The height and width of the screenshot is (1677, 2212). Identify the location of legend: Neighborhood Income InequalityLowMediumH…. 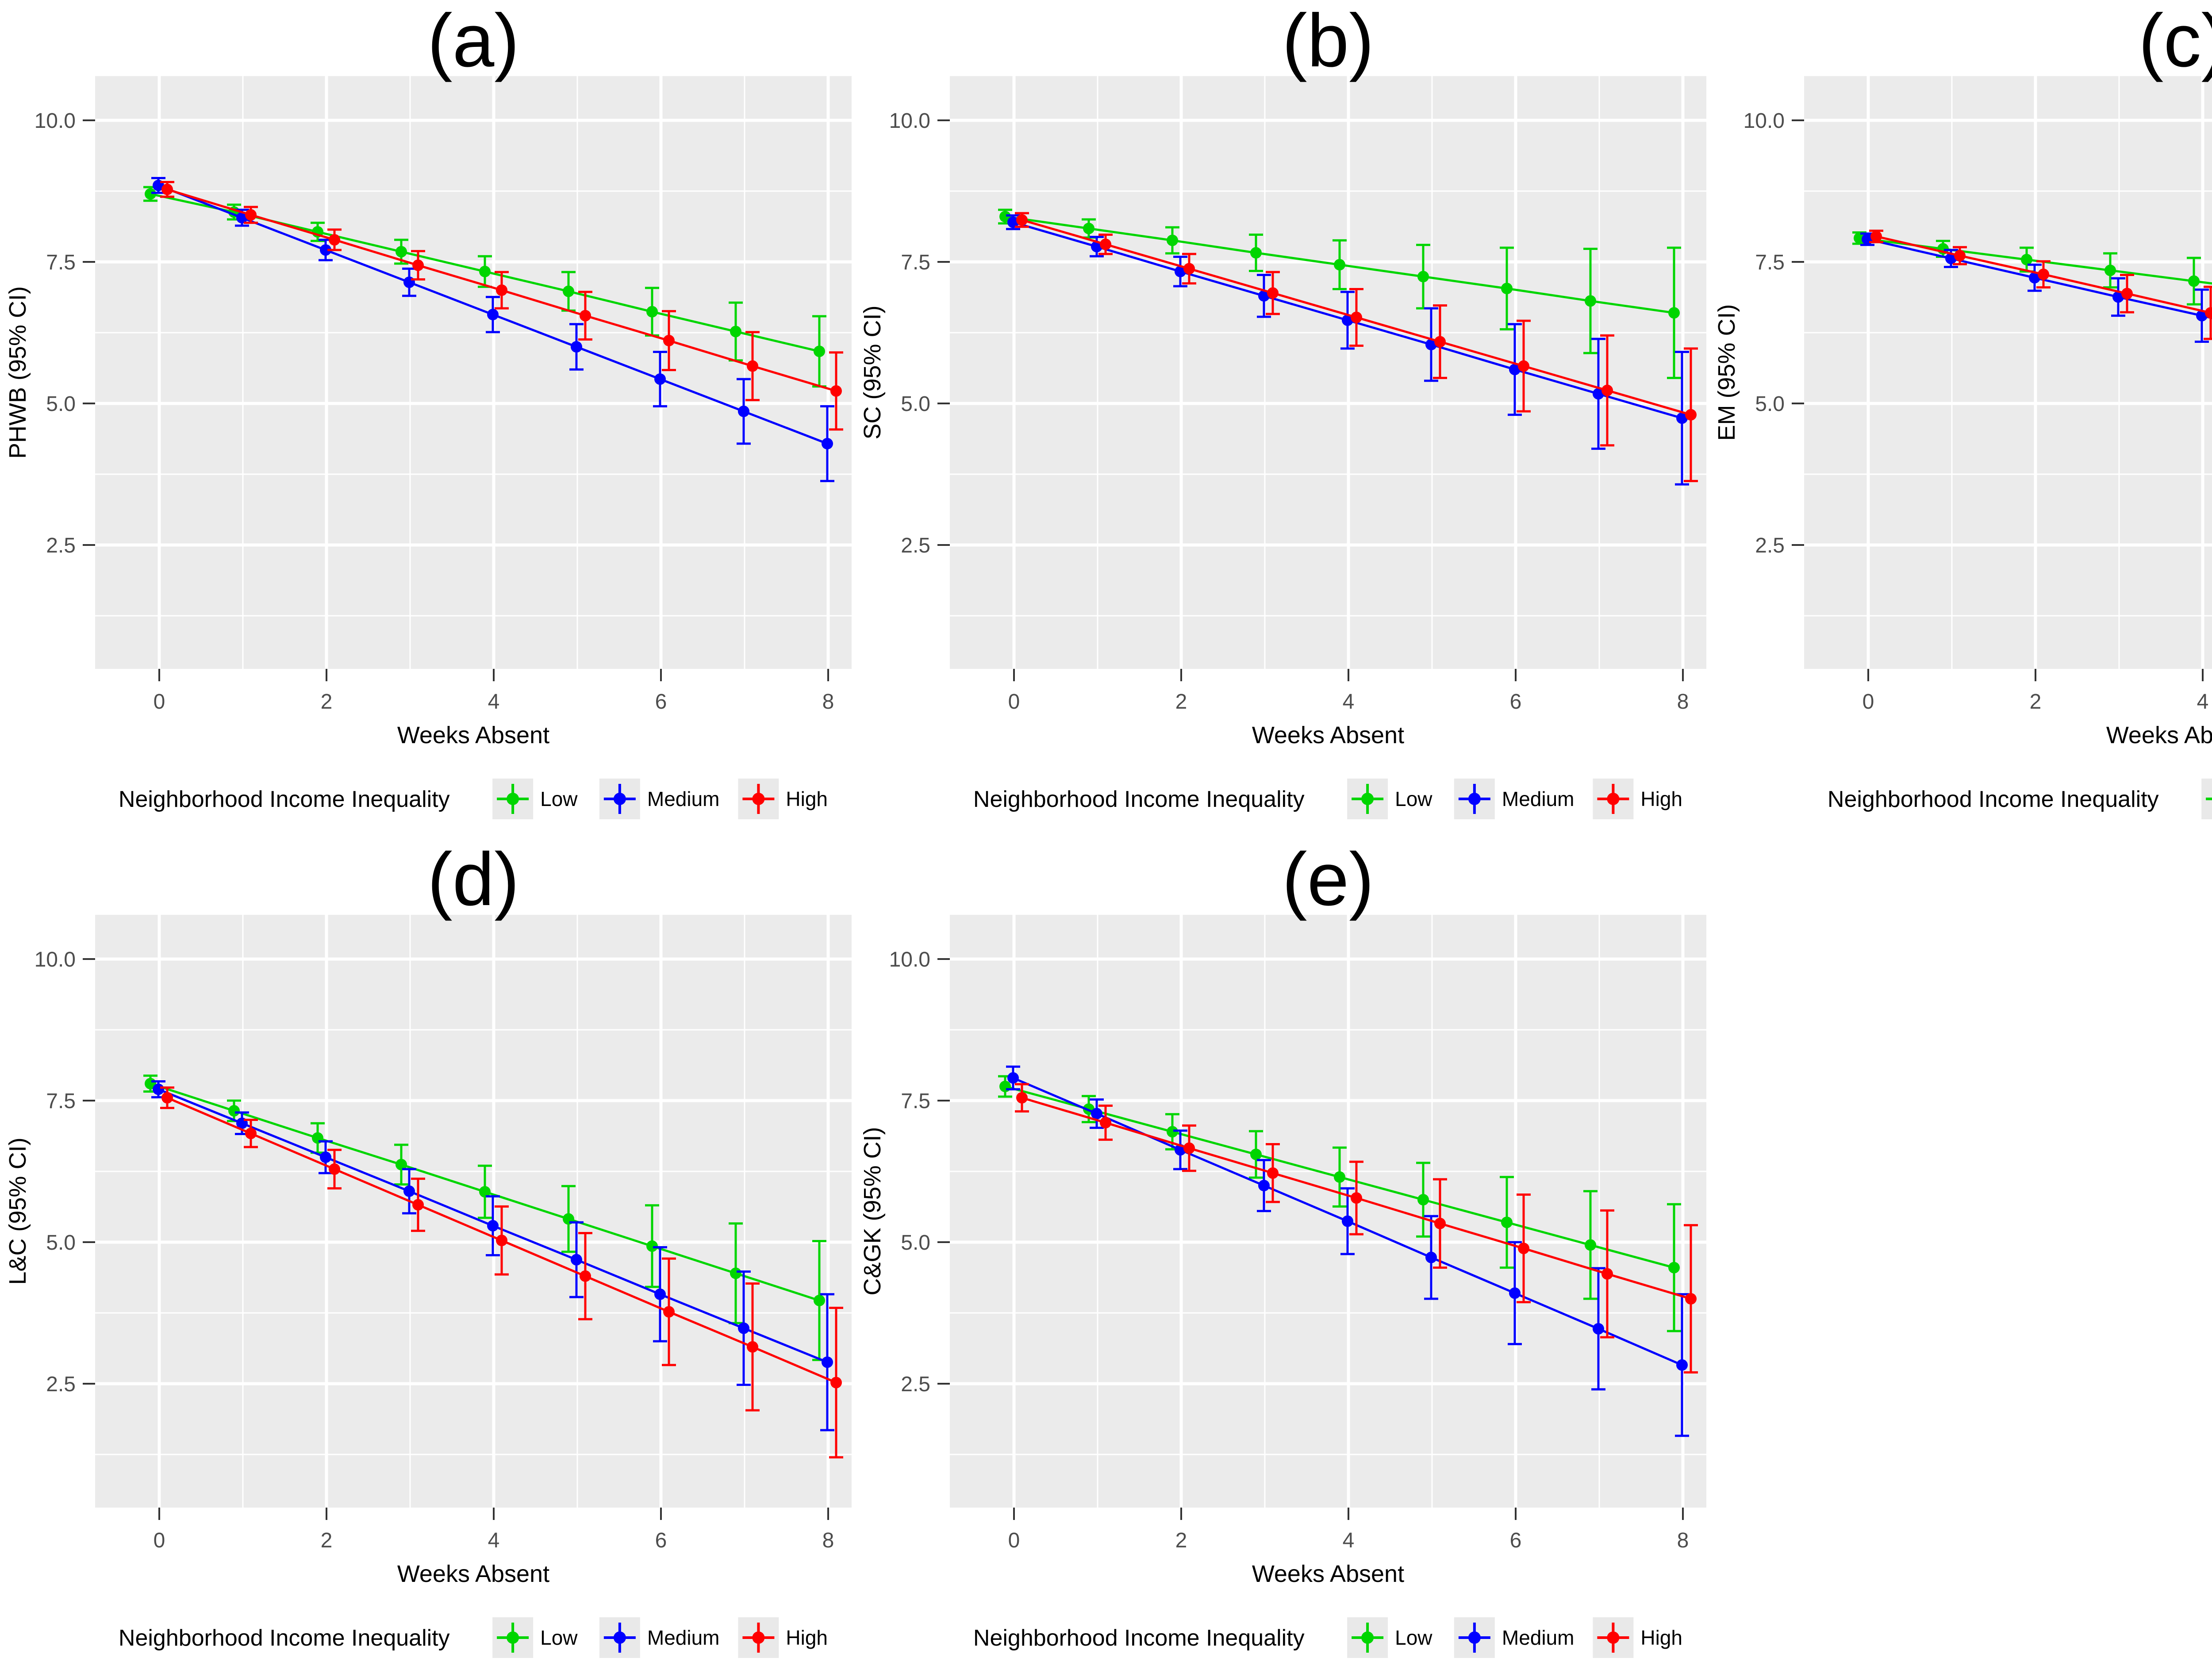
(2020, 799).